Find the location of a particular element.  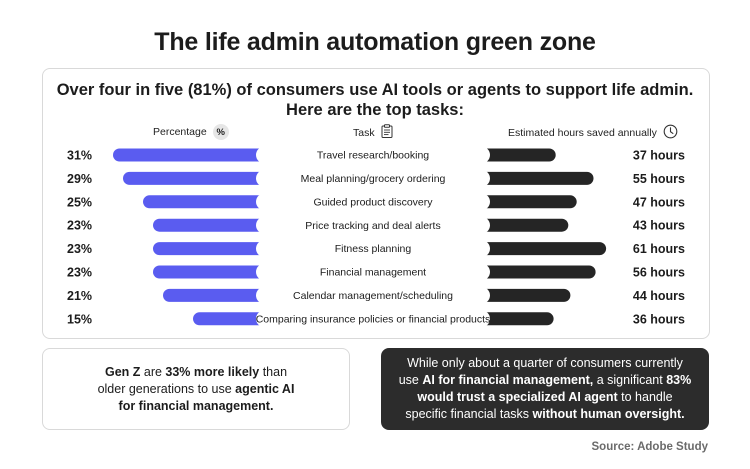

callout-text: are is located at coordinates (153, 371).